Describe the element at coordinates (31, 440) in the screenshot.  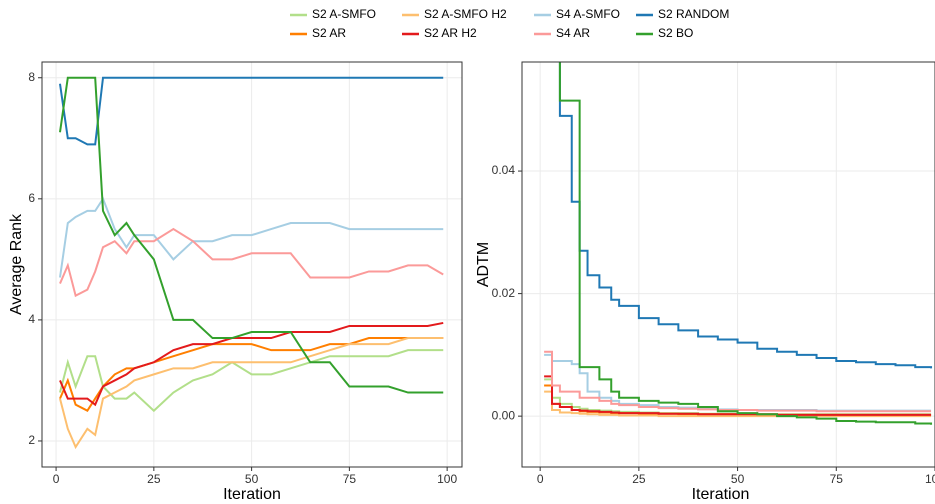
I see `y-tick-label: 2` at that location.